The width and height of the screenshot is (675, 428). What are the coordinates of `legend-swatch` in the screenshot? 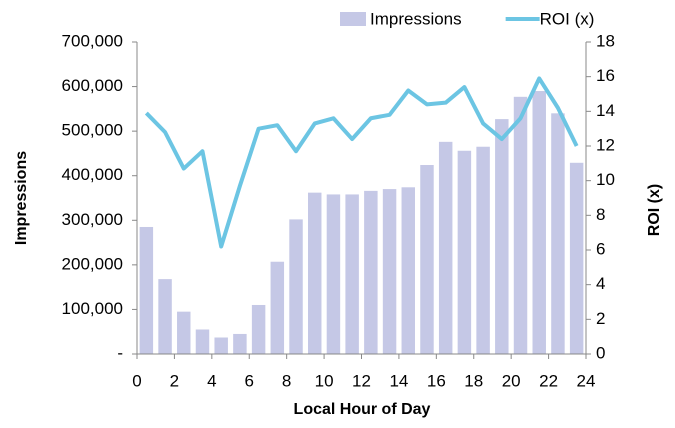 It's located at (353, 19).